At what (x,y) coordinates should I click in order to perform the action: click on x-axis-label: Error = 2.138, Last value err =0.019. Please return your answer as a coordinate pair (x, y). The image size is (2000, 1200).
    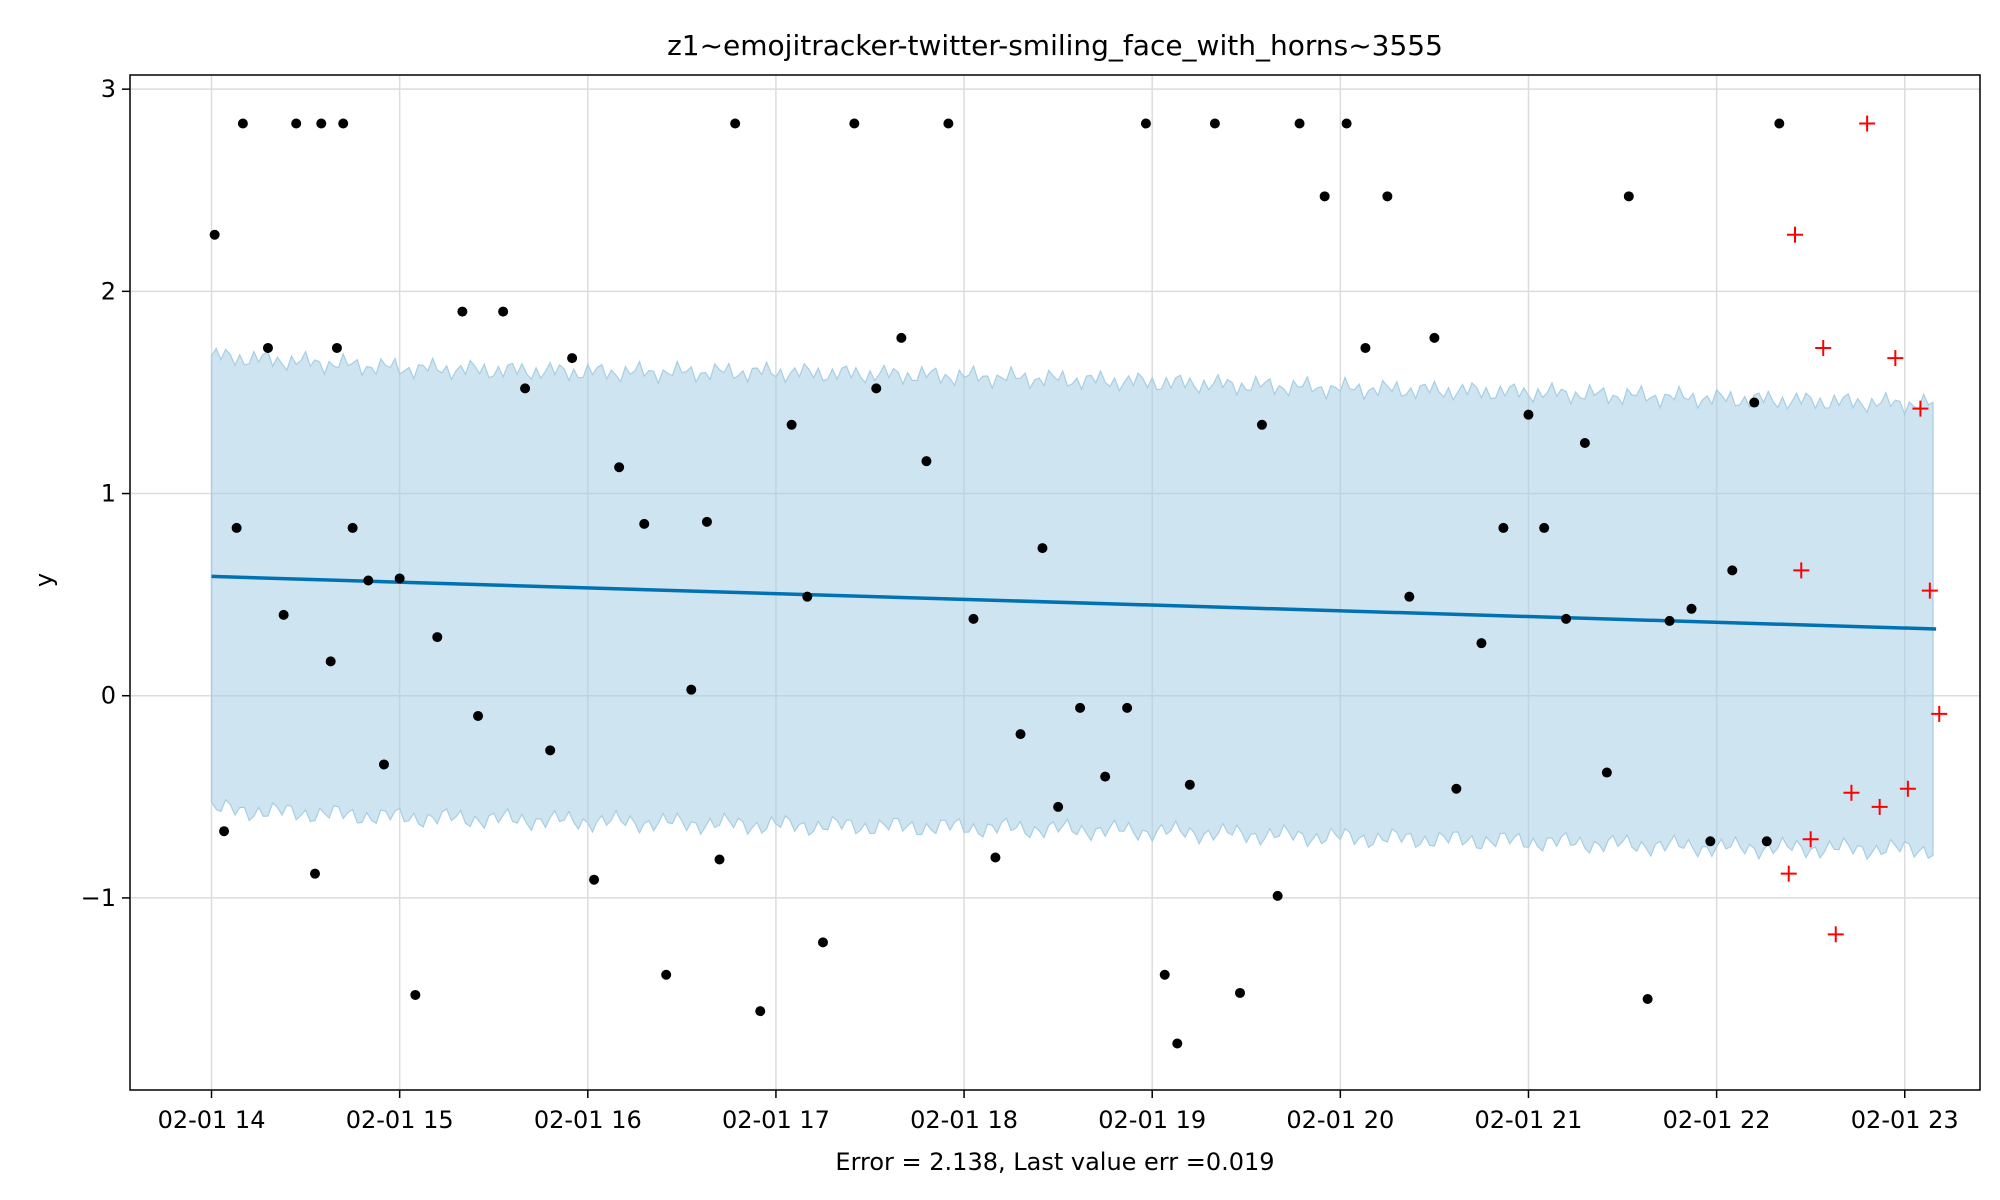
    Looking at the image, I should click on (1054, 1162).